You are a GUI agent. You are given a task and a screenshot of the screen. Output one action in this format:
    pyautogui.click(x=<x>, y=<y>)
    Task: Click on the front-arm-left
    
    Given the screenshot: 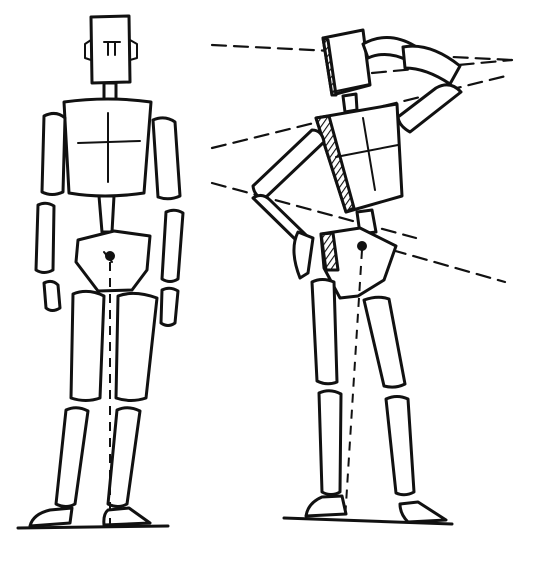 What is the action you would take?
    pyautogui.click(x=50, y=211)
    